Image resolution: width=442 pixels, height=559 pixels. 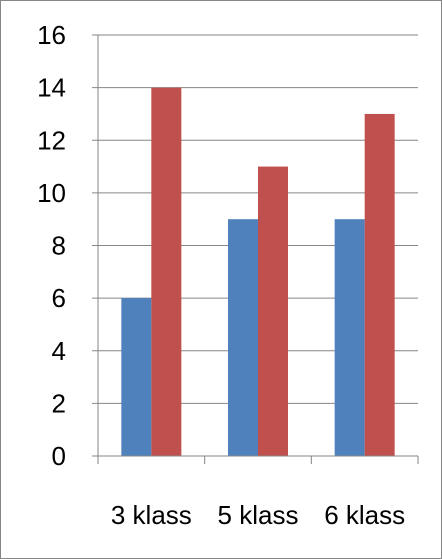 I want to click on x-category-label-6-klass: 6 klass, so click(x=364, y=515).